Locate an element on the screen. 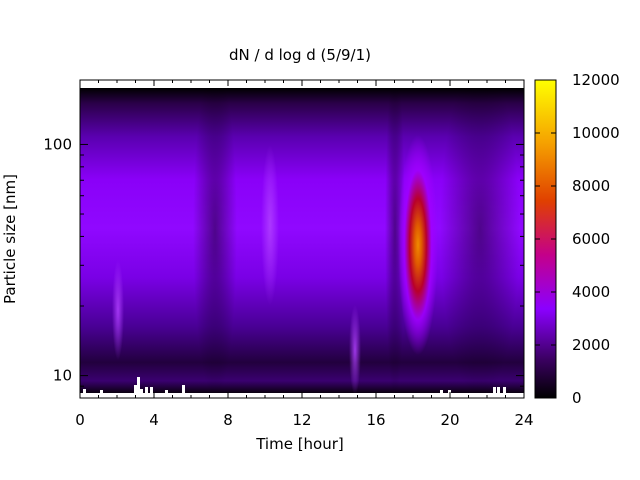 The image size is (640, 480). x-tick-label: 12 is located at coordinates (301, 420).